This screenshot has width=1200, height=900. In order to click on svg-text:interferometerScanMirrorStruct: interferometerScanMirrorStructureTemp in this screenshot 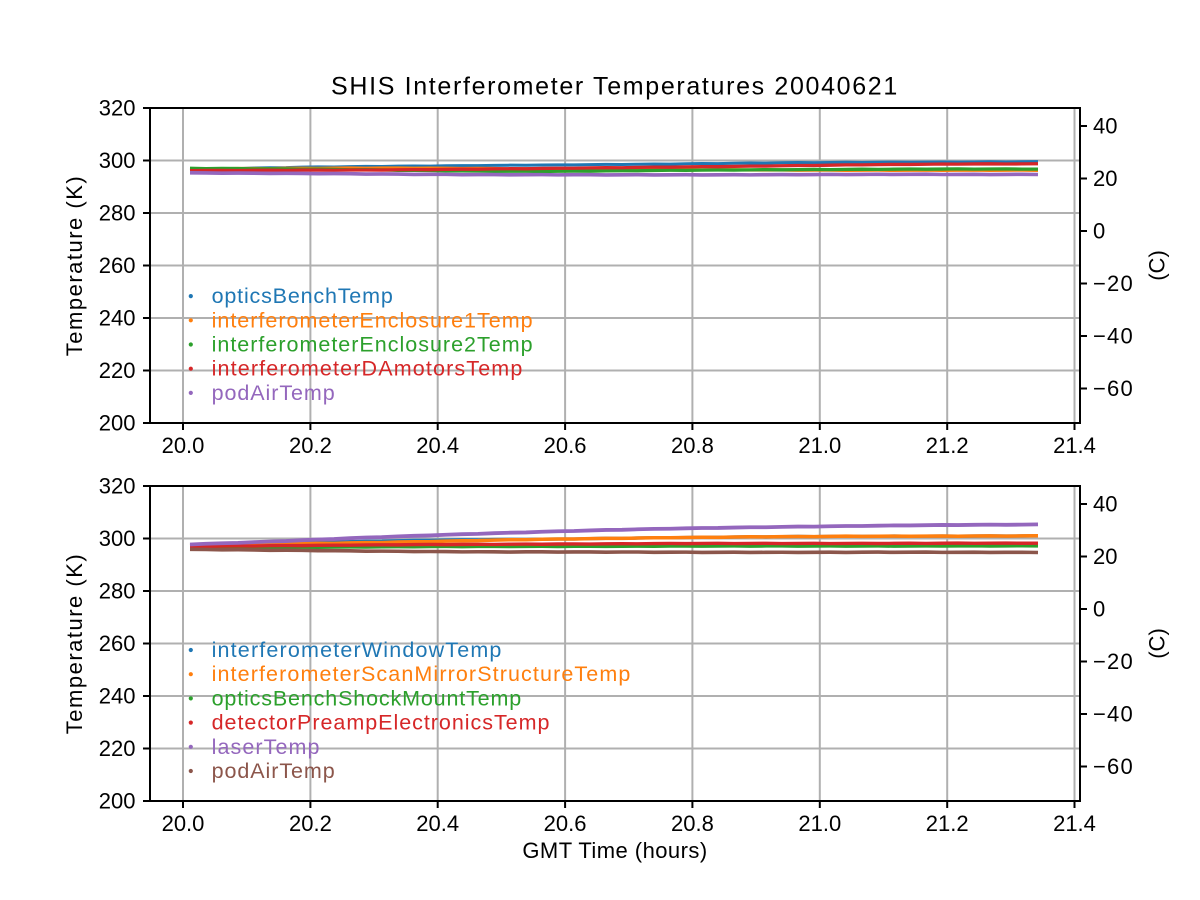, I will do `click(422, 674)`.